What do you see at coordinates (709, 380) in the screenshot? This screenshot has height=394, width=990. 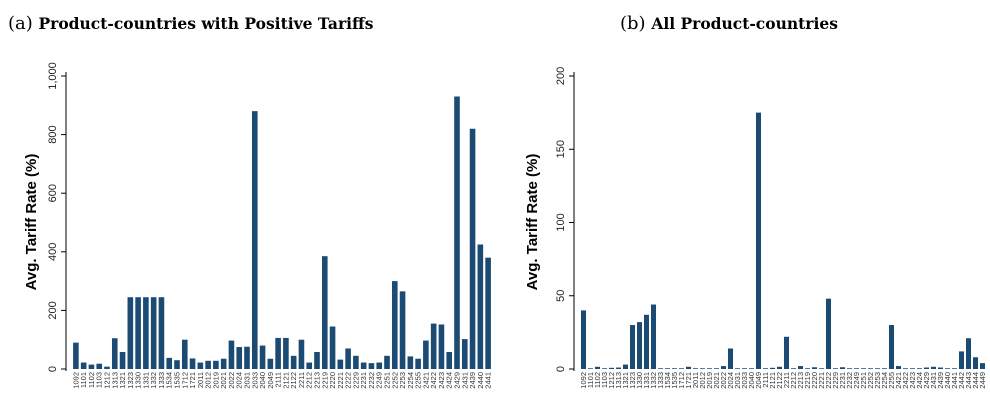 I see `x-tick-label: 2019` at bounding box center [709, 380].